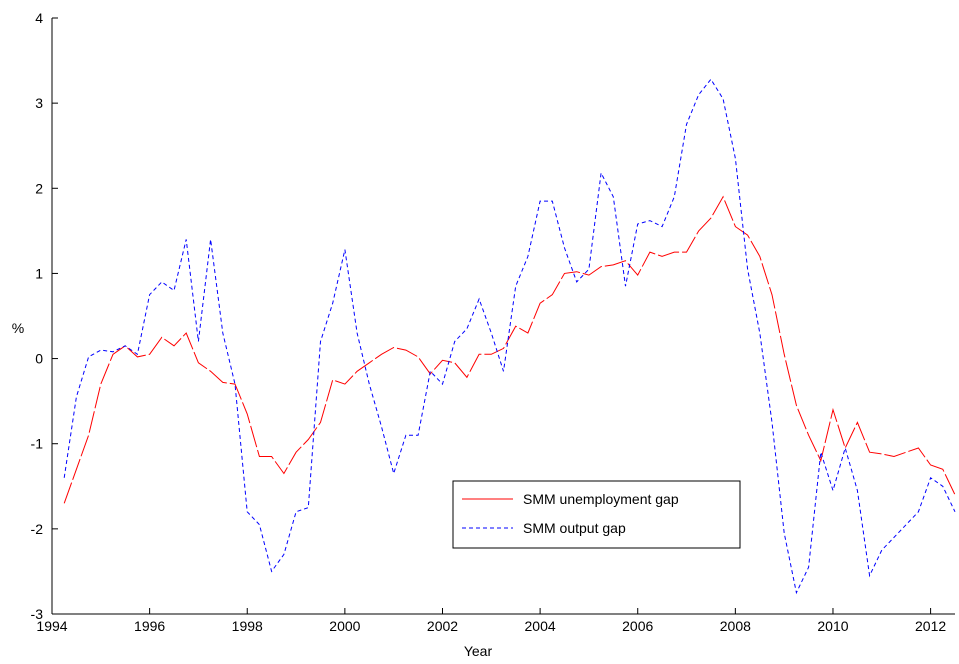 The image size is (959, 664). Describe the element at coordinates (39, 188) in the screenshot. I see `y-tick-label-2: 2` at that location.